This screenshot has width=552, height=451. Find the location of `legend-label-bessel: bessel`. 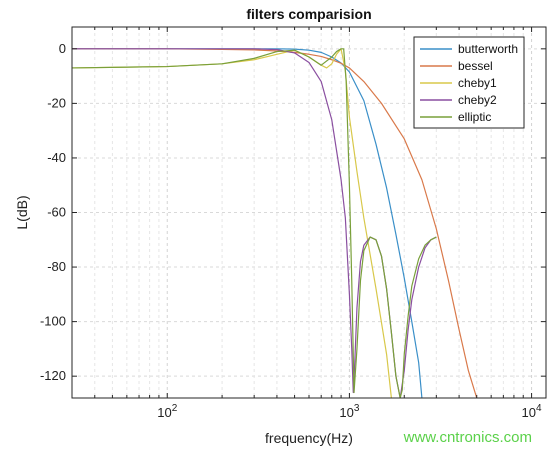

legend-label-bessel: bessel is located at coordinates (475, 66).